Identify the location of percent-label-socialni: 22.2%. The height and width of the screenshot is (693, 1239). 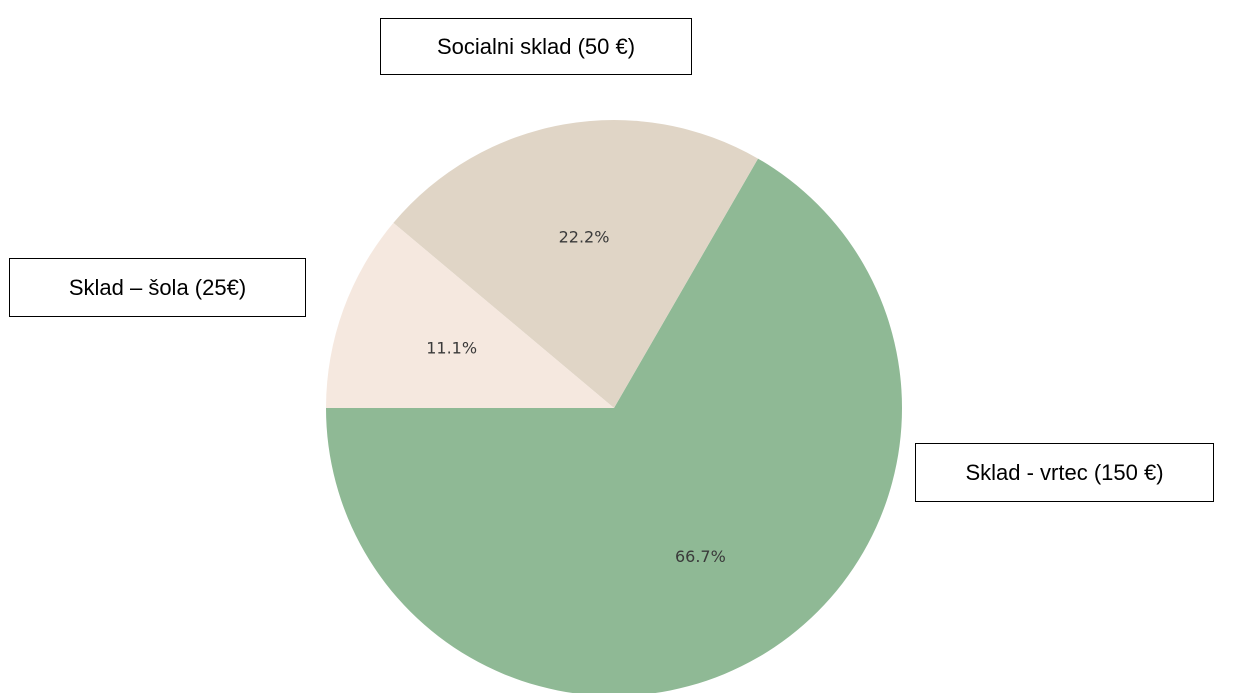
(584, 236).